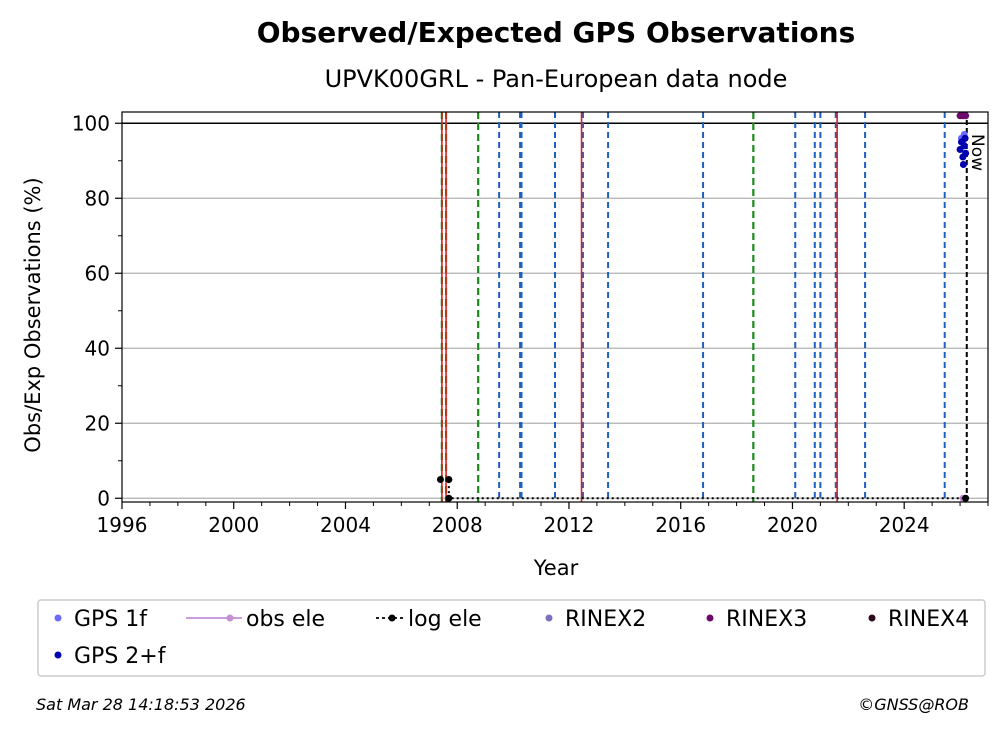 The width and height of the screenshot is (1008, 734). I want to click on y-tick-label-100: 100, so click(91, 123).